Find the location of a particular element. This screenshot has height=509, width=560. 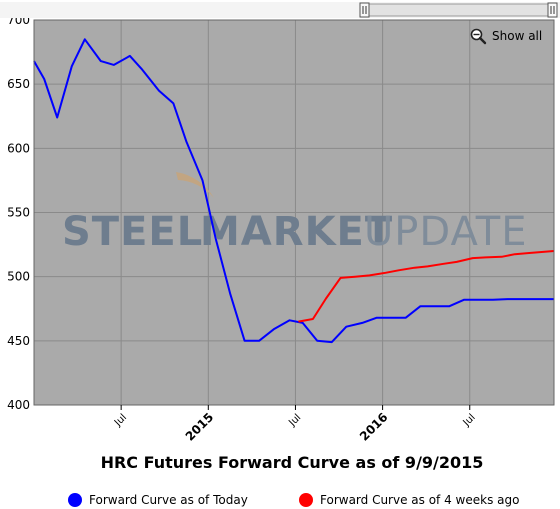

y-tick-label: 600 is located at coordinates (18, 148).